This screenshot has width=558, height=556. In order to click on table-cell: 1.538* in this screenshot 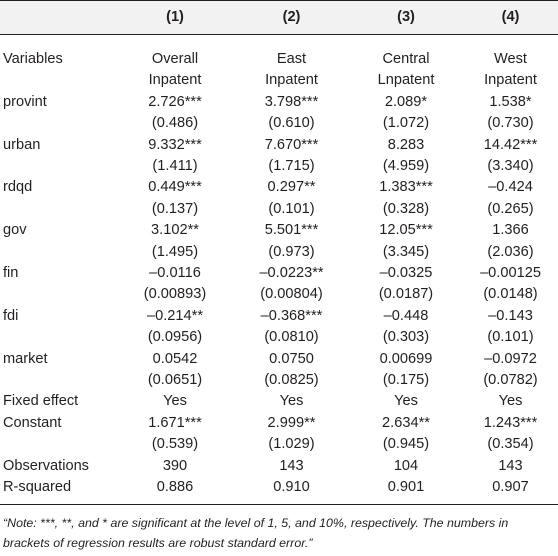, I will do `click(510, 102)`.